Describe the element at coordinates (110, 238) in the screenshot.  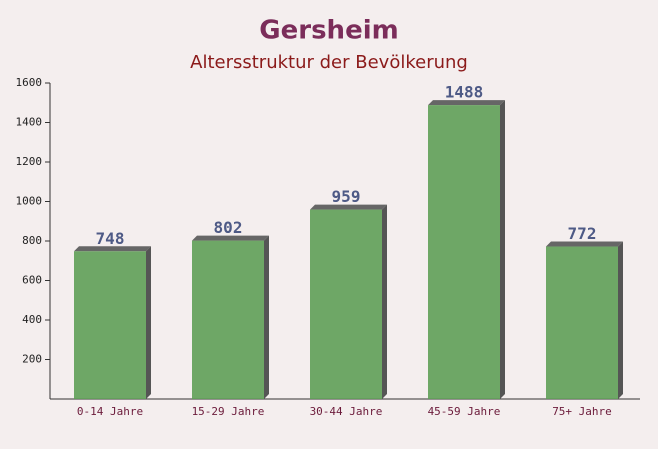
I see `value-label: 748` at that location.